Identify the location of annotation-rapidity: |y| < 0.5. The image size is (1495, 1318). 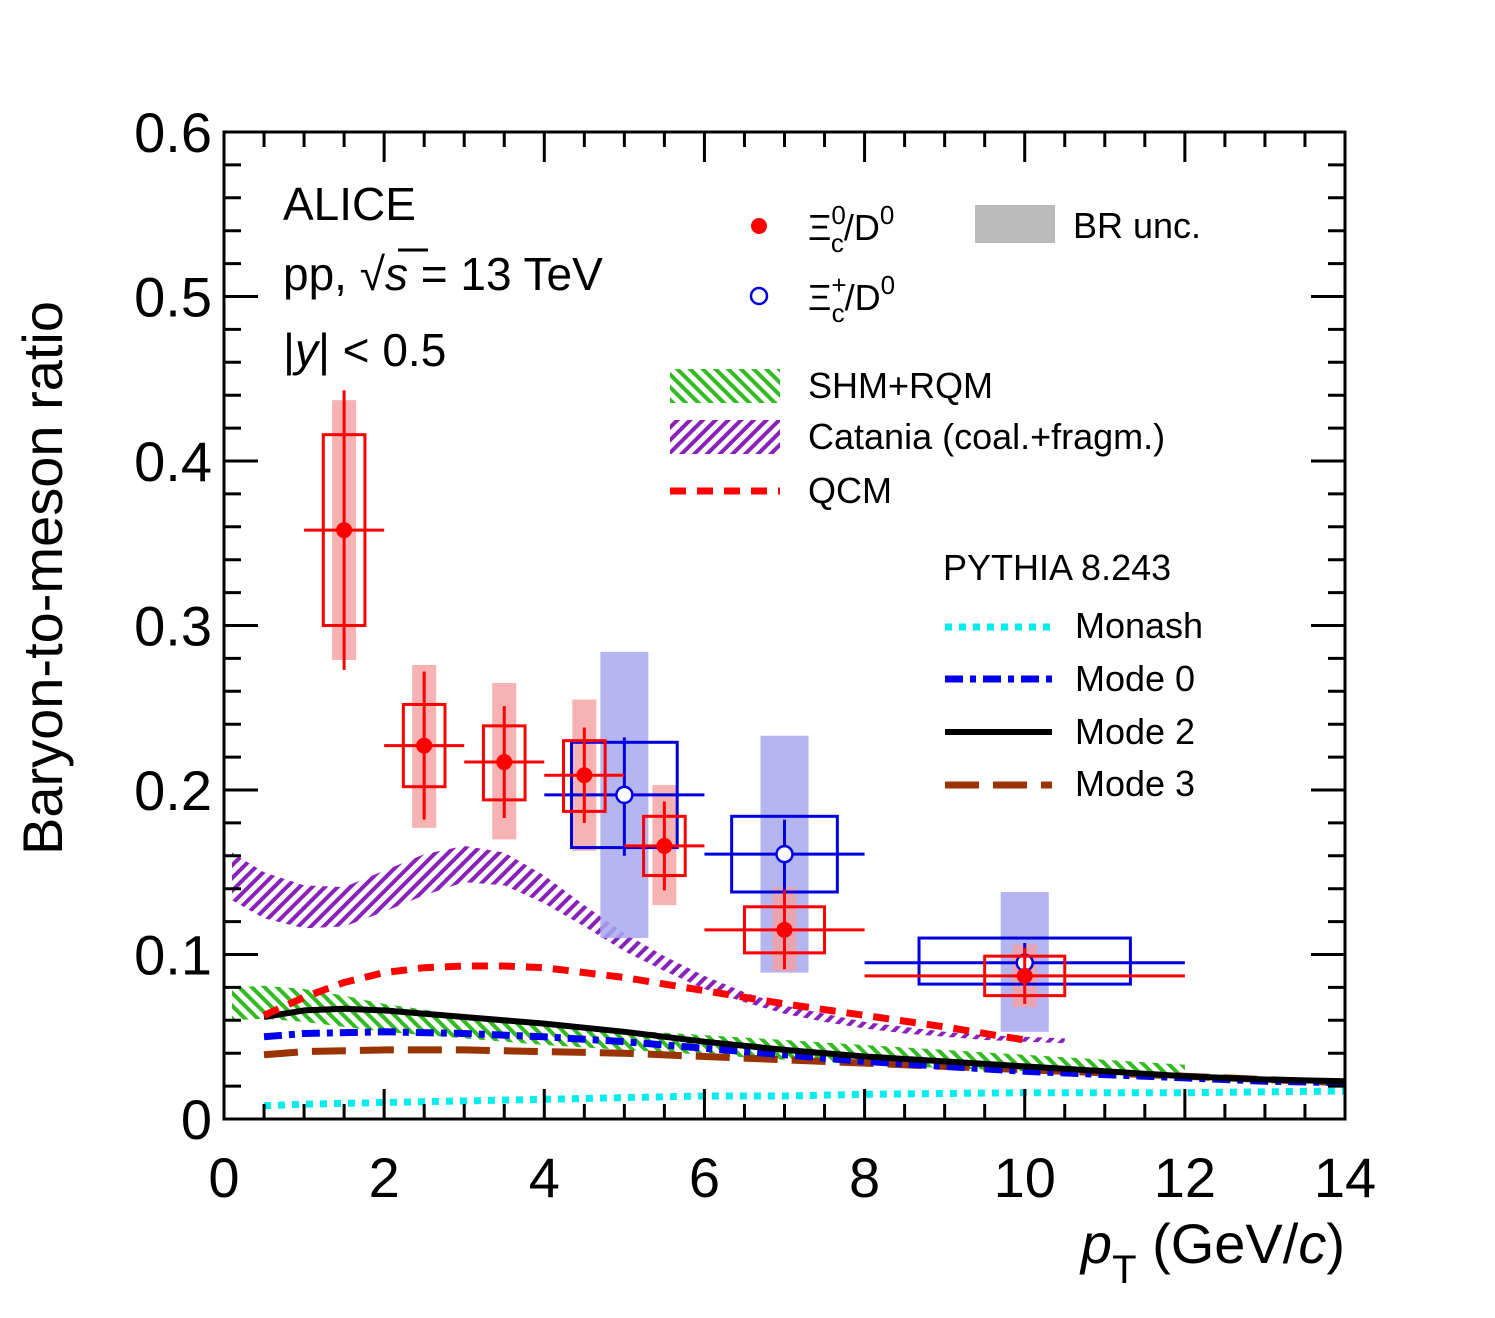
(364, 350).